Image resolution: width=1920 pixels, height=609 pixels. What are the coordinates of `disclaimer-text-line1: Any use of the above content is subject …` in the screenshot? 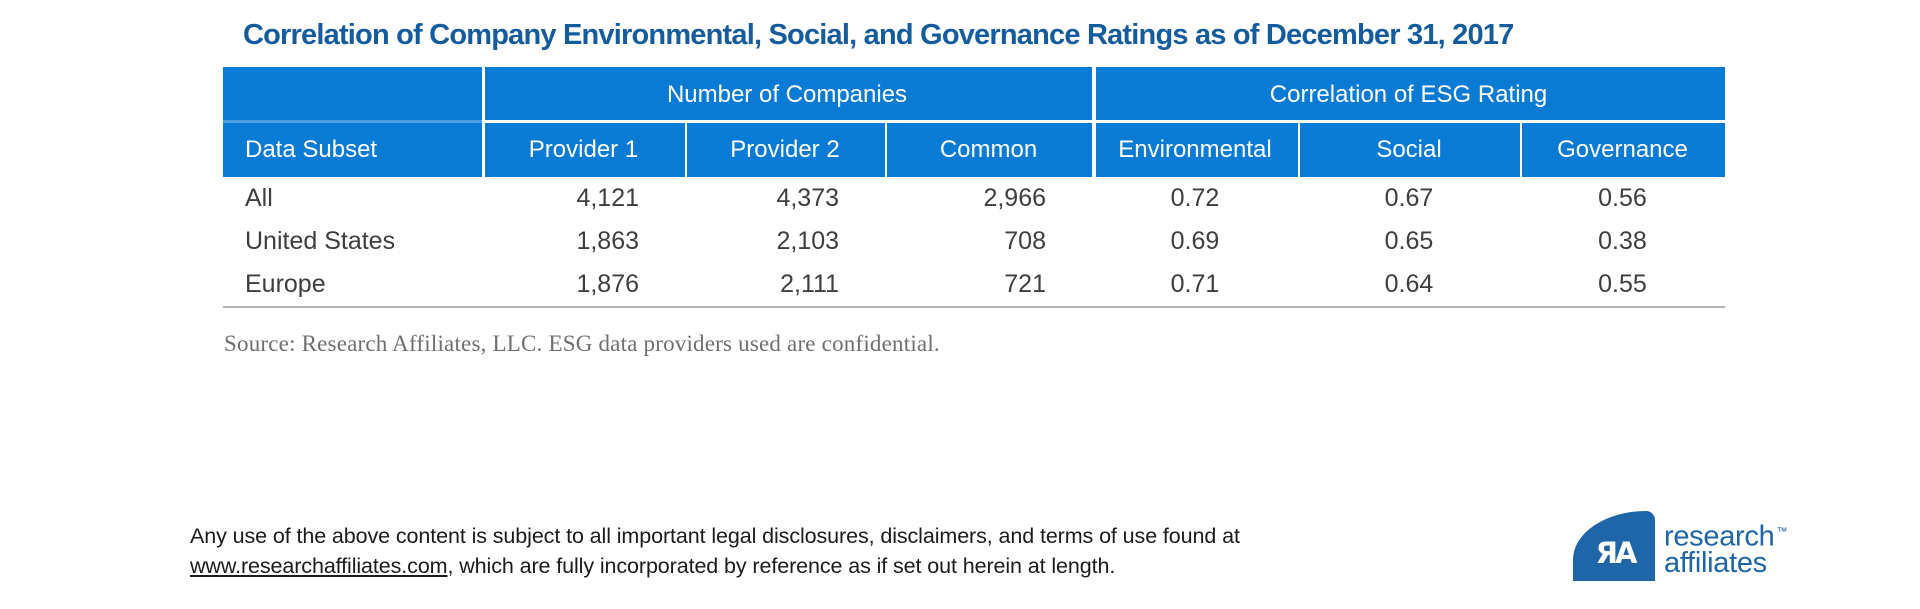 It's located at (715, 536).